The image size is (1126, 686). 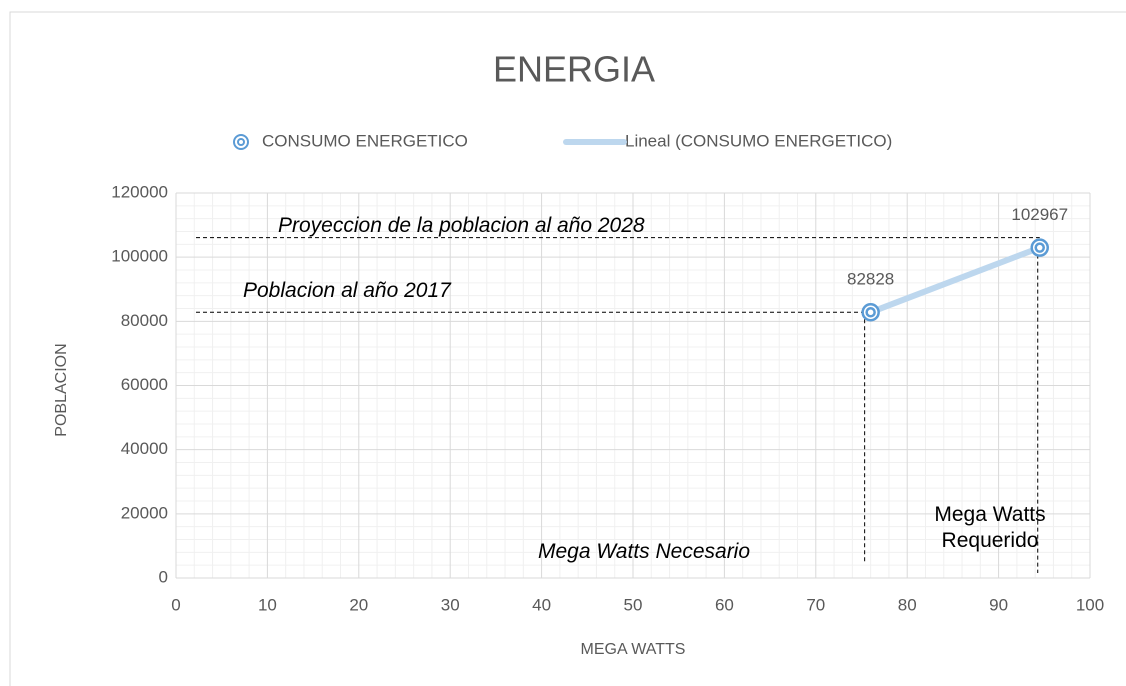 I want to click on y-tick-label: 120000, so click(x=139, y=191).